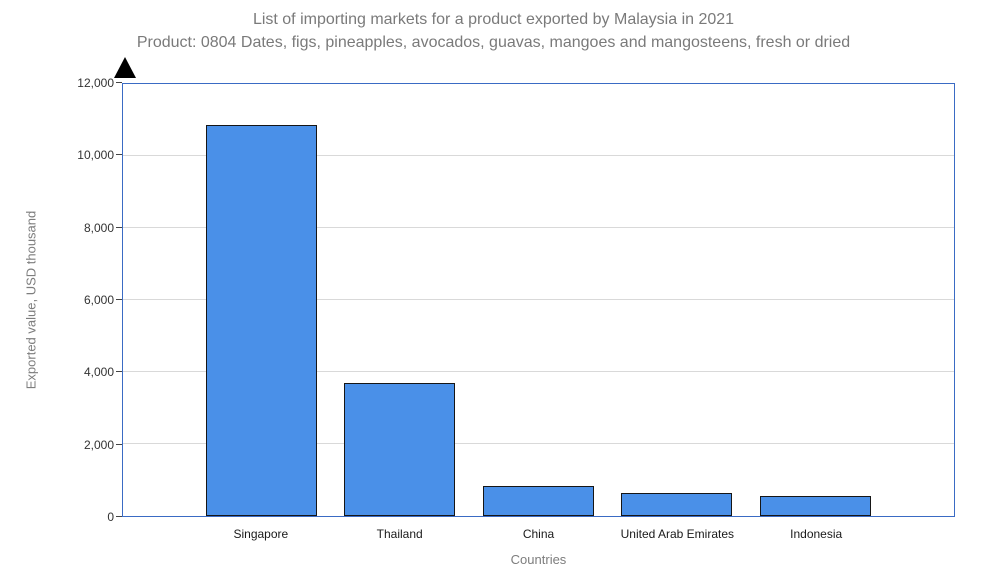  Describe the element at coordinates (98, 372) in the screenshot. I see `y-tick-label: 4,000` at that location.